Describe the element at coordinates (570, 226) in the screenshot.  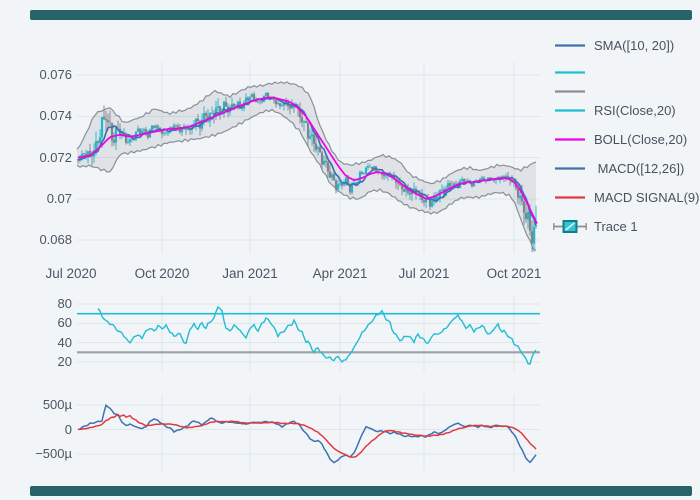
I see `candlestick-icon` at that location.